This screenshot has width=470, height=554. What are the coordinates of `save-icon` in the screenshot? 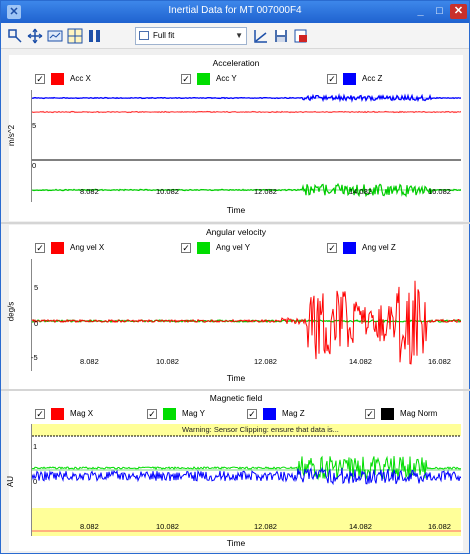 It's located at (281, 36).